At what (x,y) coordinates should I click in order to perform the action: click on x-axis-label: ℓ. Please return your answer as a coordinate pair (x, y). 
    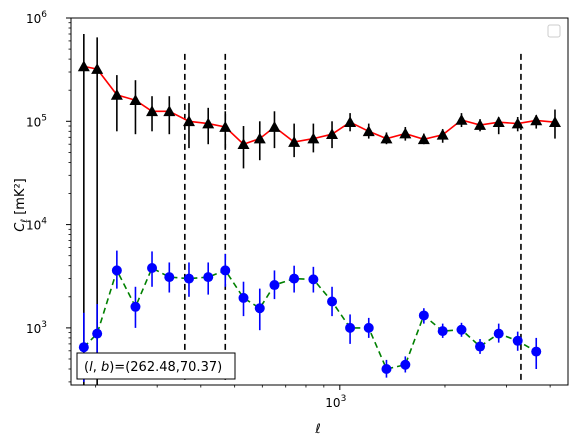
    Looking at the image, I should click on (317, 429).